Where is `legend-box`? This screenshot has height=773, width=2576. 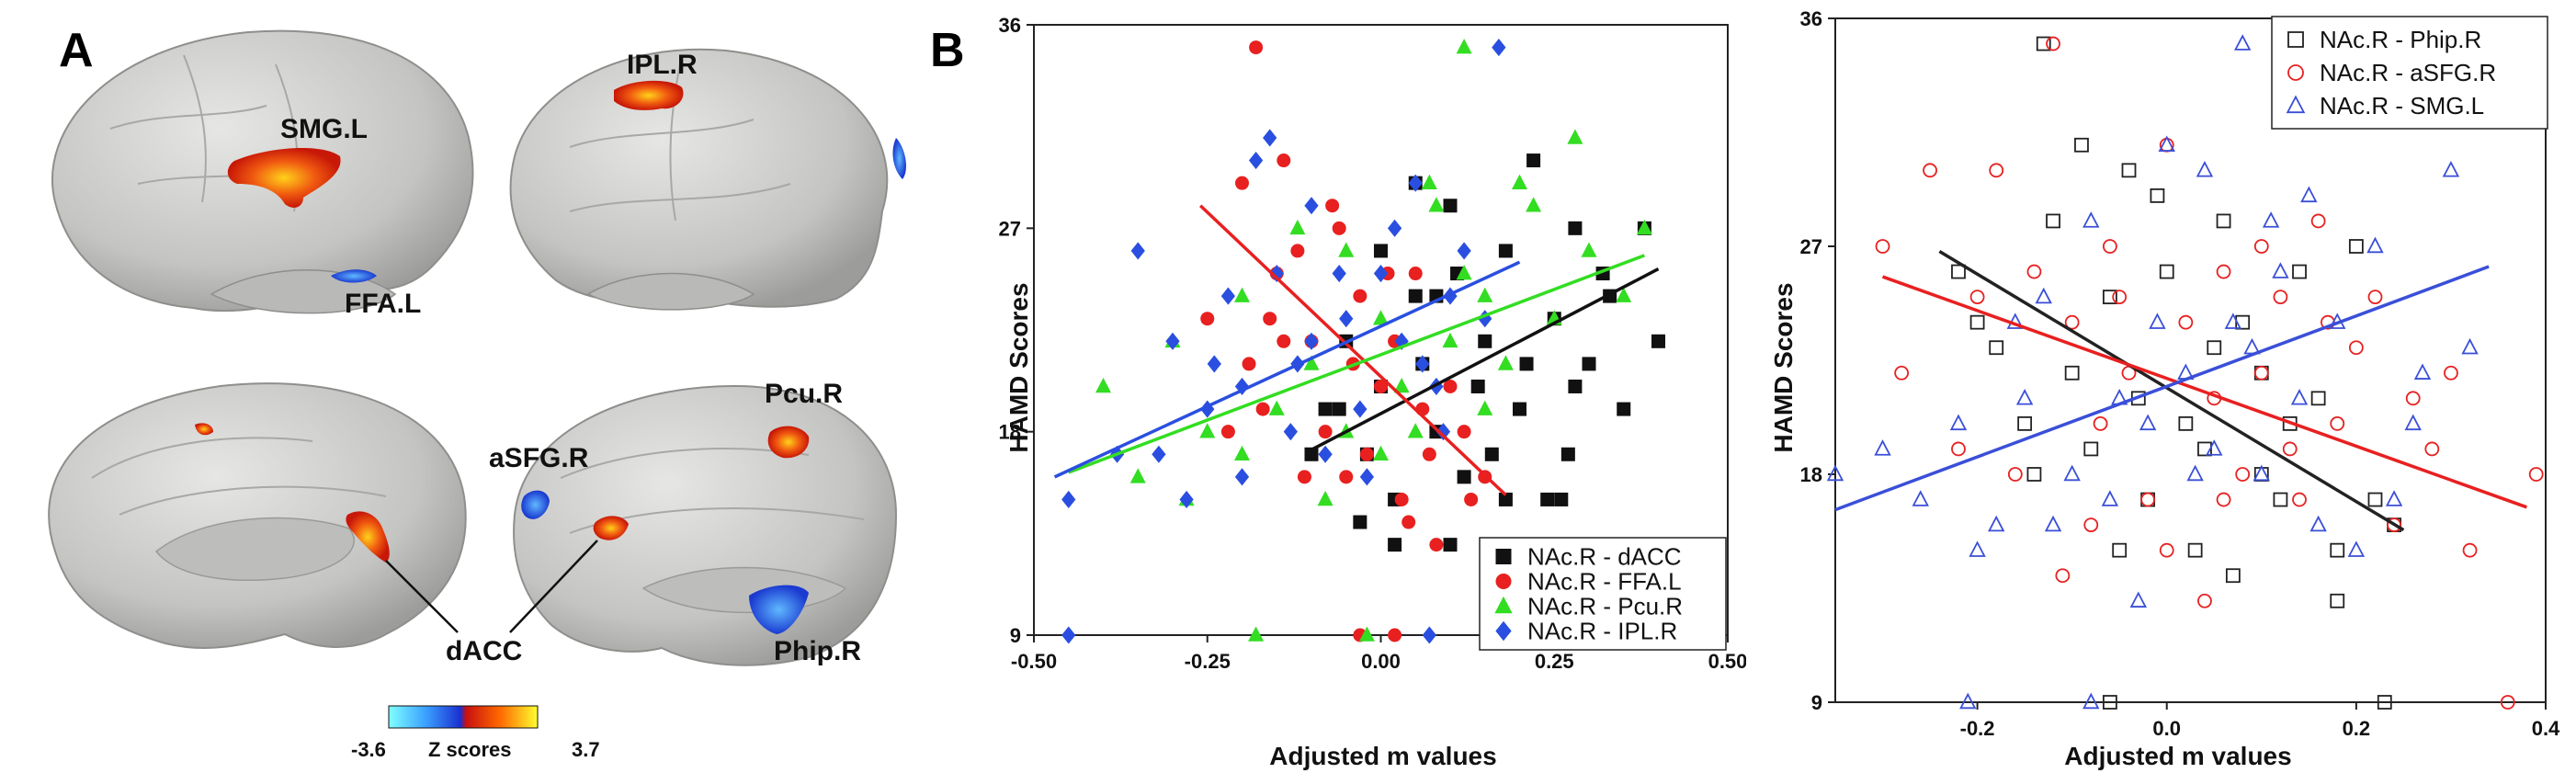
legend-box is located at coordinates (1603, 594).